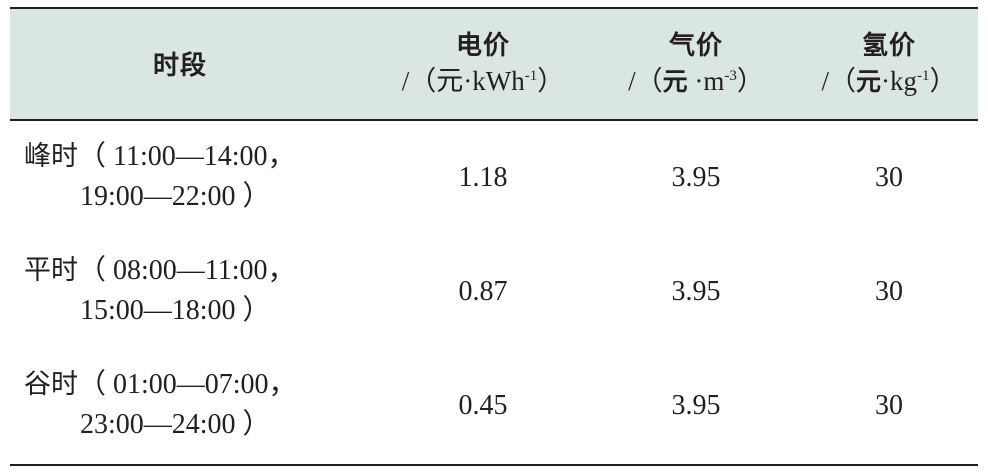 The image size is (988, 474). What do you see at coordinates (189, 177) in the screenshot?
I see `period-cell: 峰时（ 11:00—14:00， 19:00—22:00 ）` at bounding box center [189, 177].